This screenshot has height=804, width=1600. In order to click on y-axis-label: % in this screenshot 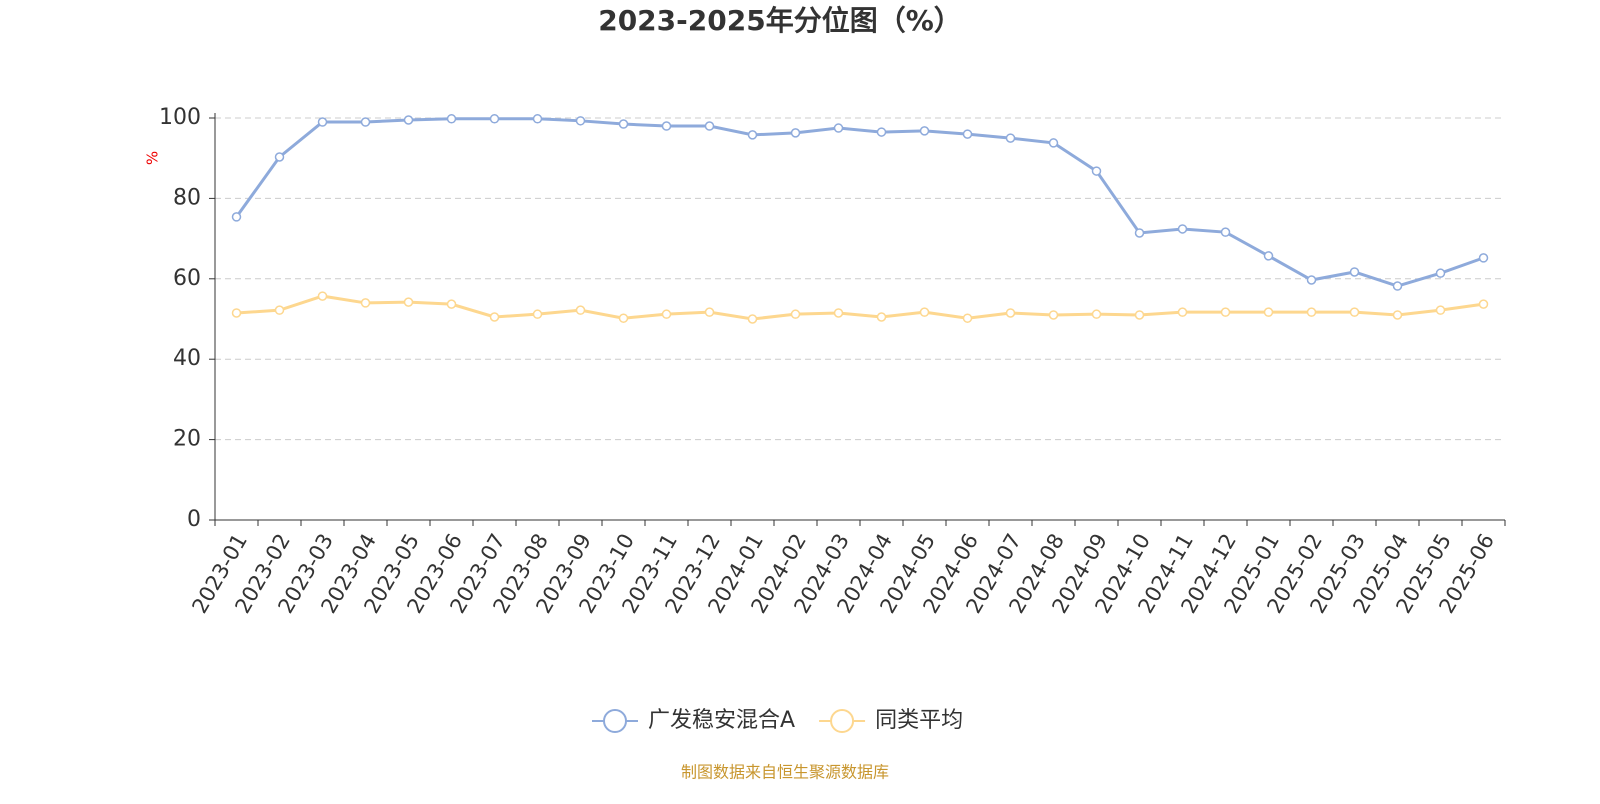, I will do `click(153, 158)`.